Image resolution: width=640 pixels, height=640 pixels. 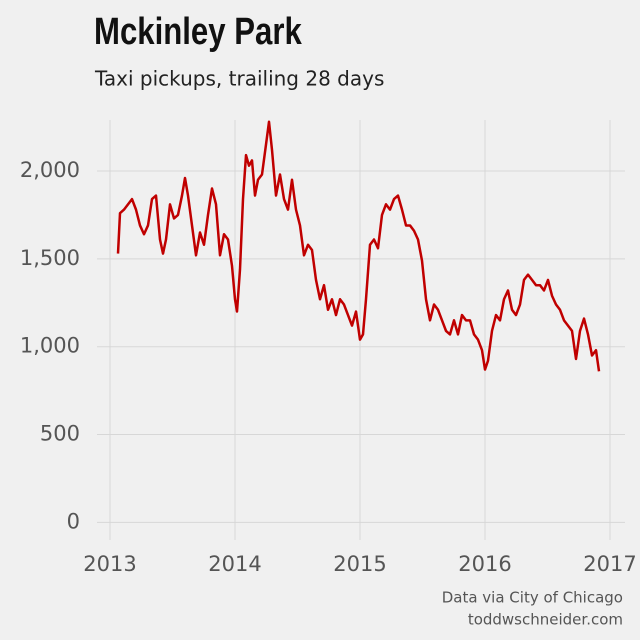 I want to click on source: Data via City of Chicago, so click(x=532, y=598).